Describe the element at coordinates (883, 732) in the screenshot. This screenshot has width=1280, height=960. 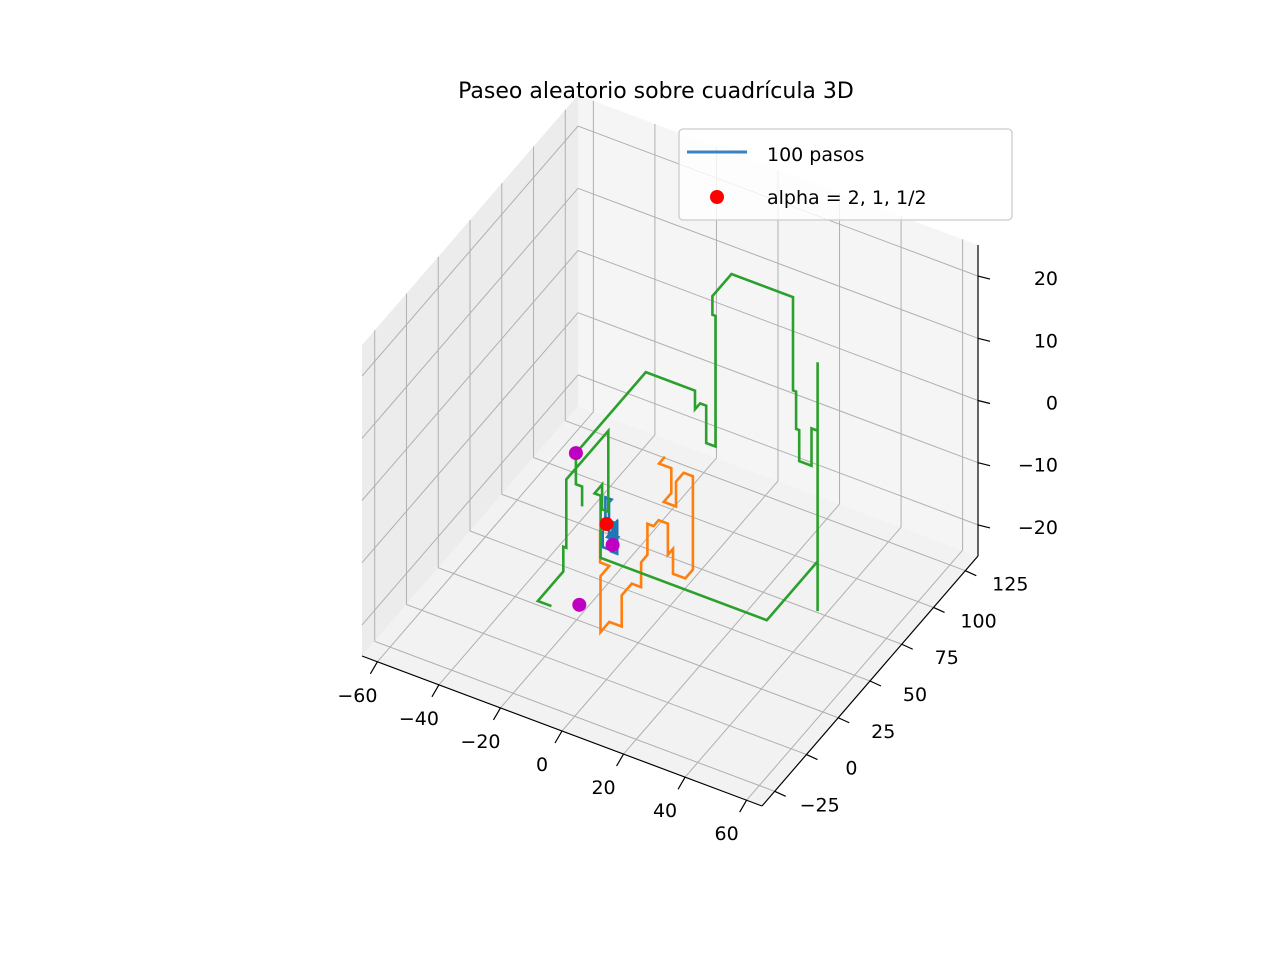
I see `y-tick-label: 25` at that location.